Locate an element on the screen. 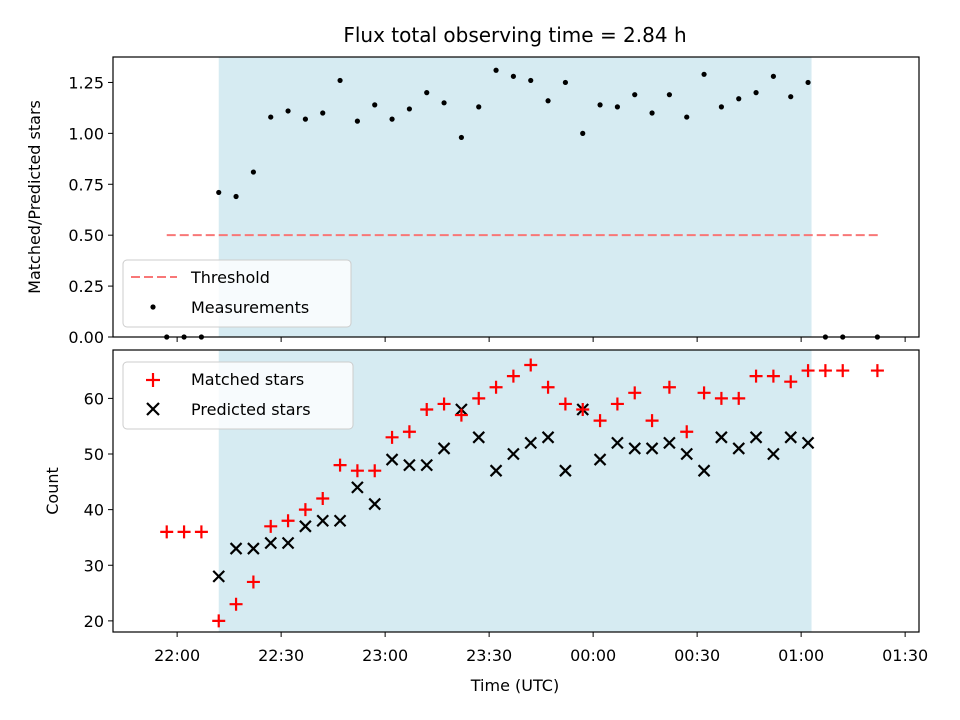 The height and width of the screenshot is (720, 960). x-tick-label: 22:30 is located at coordinates (281, 655).